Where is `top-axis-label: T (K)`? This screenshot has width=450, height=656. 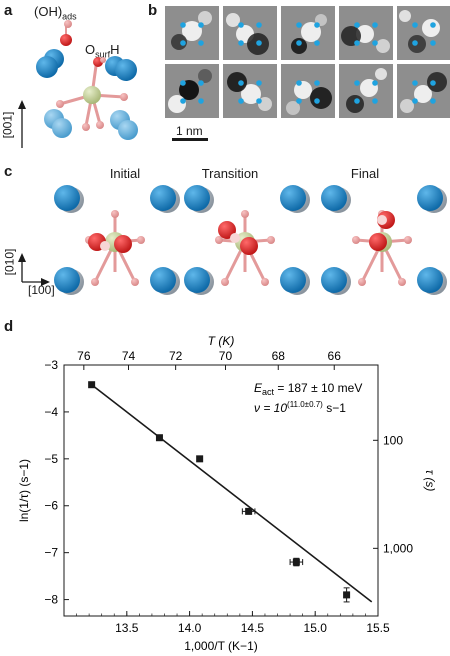 top-axis-label: T (K) is located at coordinates (221, 341).